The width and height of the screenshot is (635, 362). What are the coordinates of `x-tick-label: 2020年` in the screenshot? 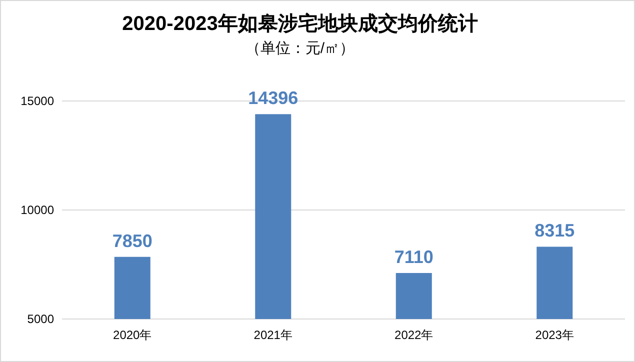 It's located at (132, 335).